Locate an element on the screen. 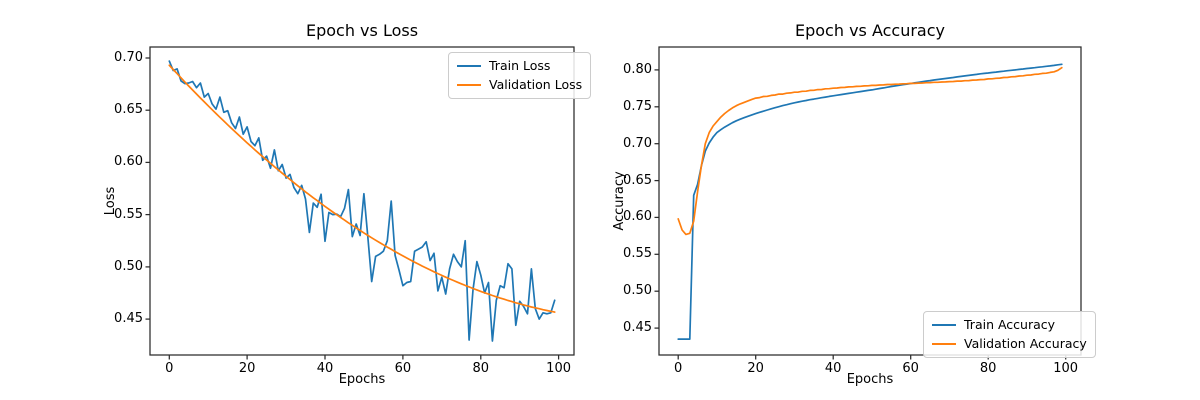 Image resolution: width=1200 pixels, height=400 pixels. legend-entry: Train Loss is located at coordinates (519, 66).